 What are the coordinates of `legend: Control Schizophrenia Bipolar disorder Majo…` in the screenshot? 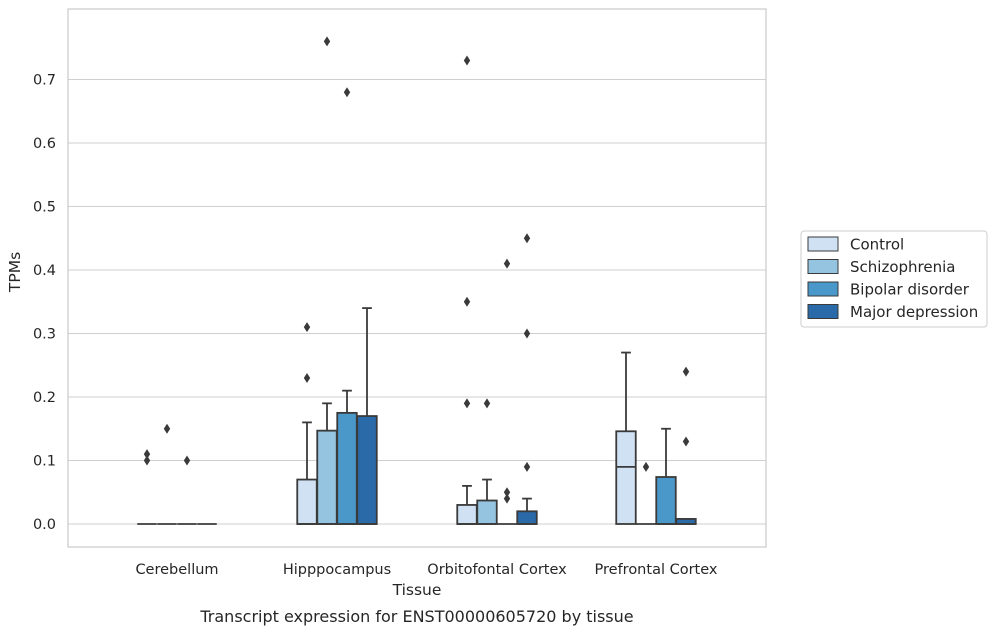 It's located at (894, 279).